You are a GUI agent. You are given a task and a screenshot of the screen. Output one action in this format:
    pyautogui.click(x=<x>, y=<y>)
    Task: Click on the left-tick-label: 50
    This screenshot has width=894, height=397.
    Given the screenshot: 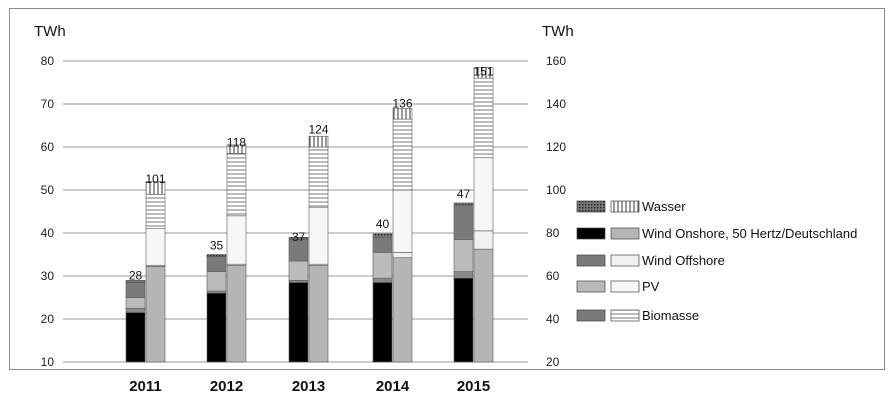 What is the action you would take?
    pyautogui.click(x=48, y=190)
    